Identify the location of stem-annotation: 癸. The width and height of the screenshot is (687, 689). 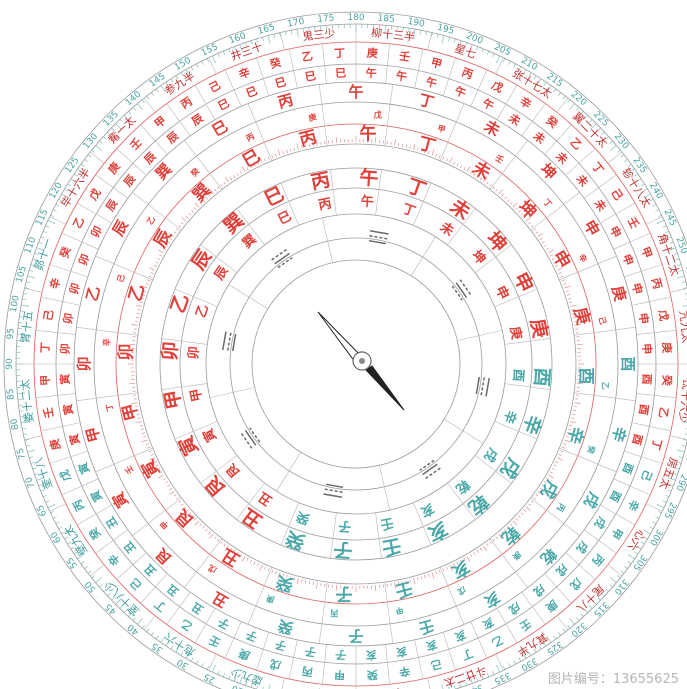
(591, 450).